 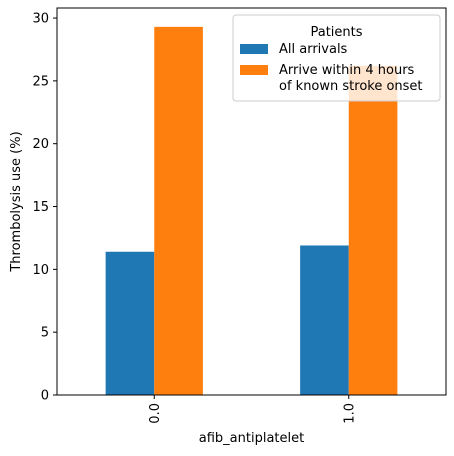 What do you see at coordinates (40, 270) in the screenshot?
I see `y-tick-label: 10` at bounding box center [40, 270].